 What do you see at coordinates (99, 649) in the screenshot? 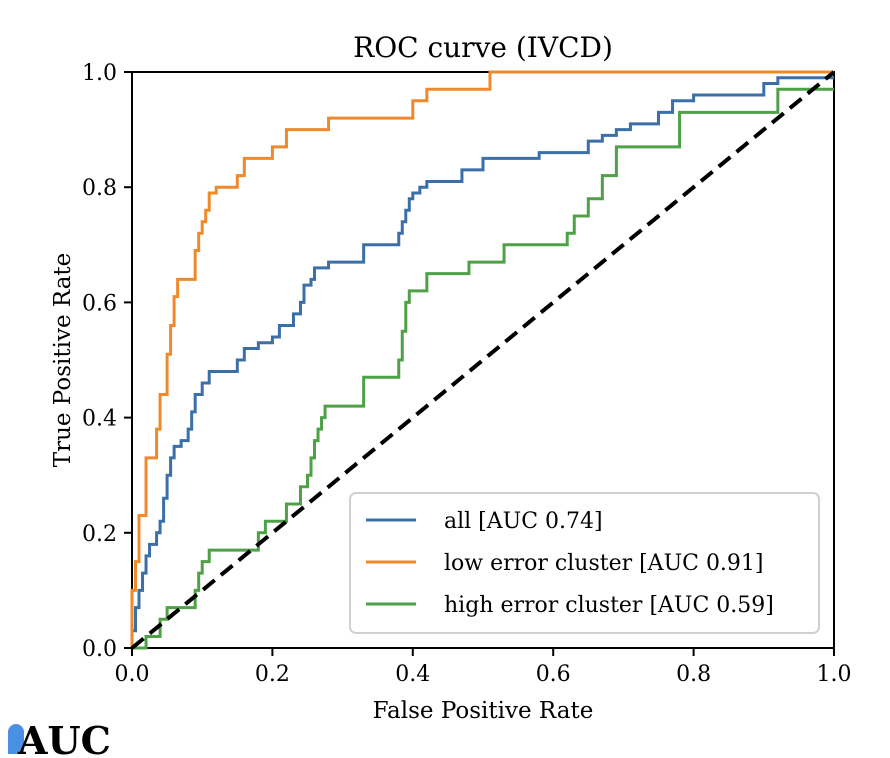
I see `y-tick-label: 0.0` at bounding box center [99, 649].